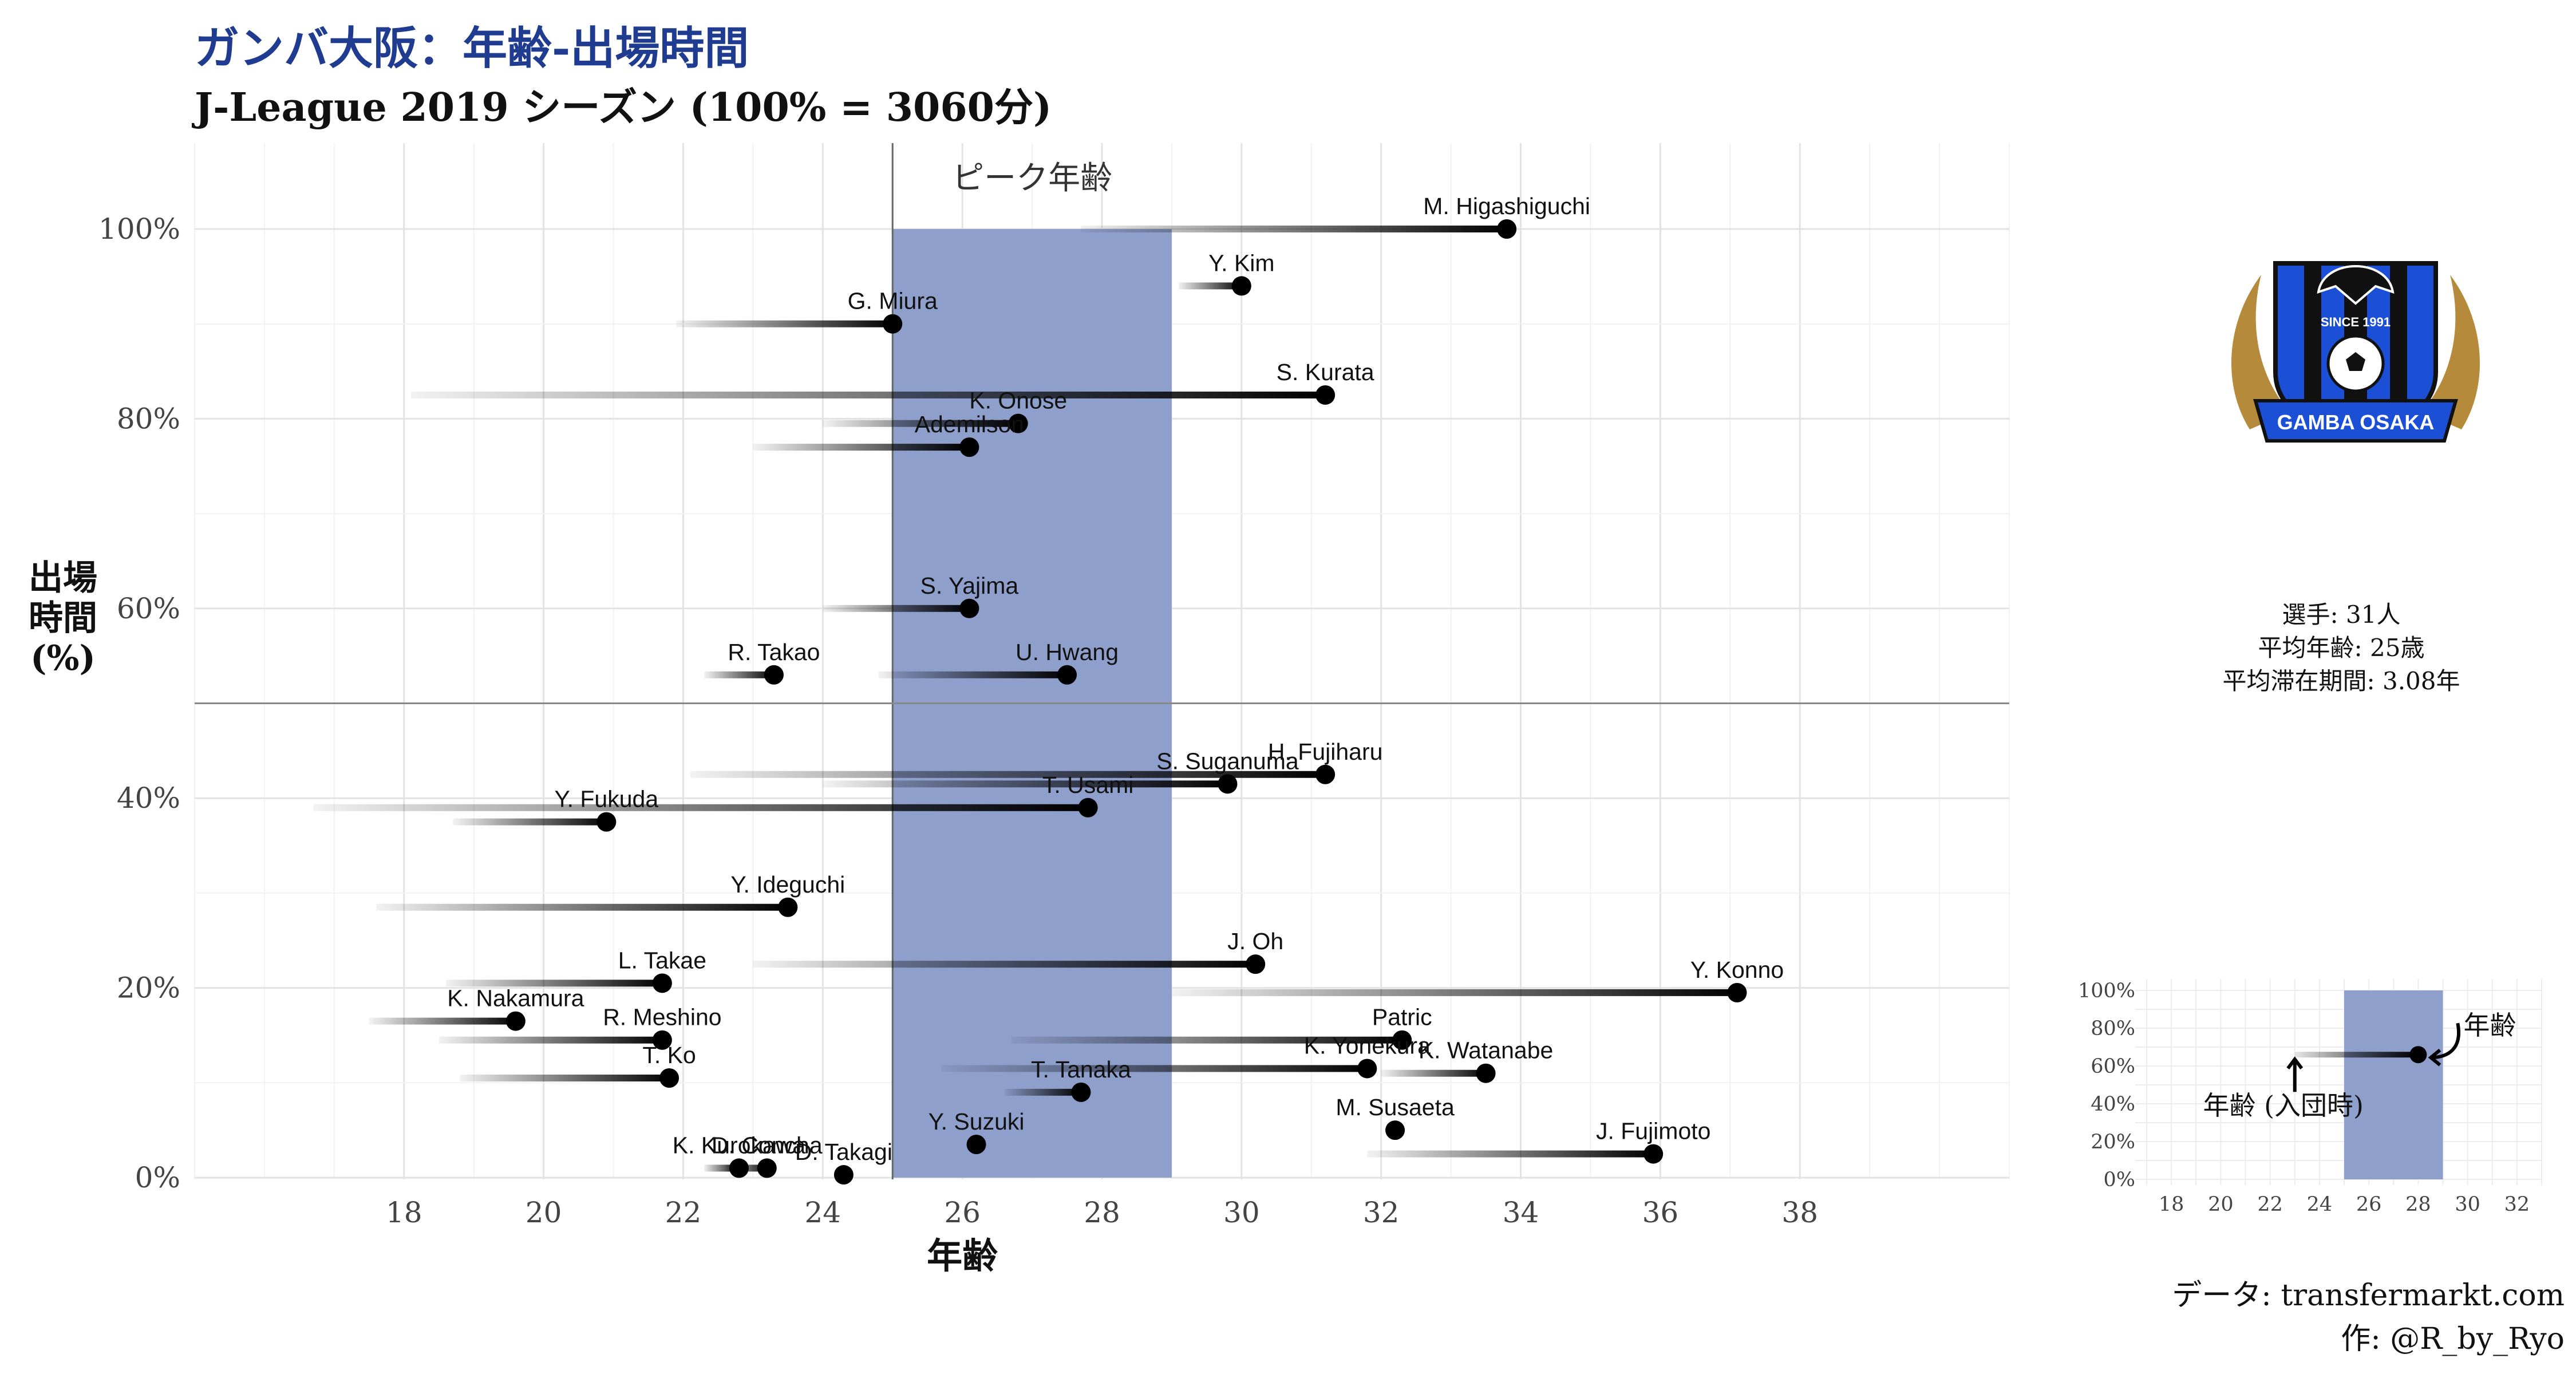 Image resolution: width=2576 pixels, height=1374 pixels. I want to click on x-tick-label: 22, so click(683, 1212).